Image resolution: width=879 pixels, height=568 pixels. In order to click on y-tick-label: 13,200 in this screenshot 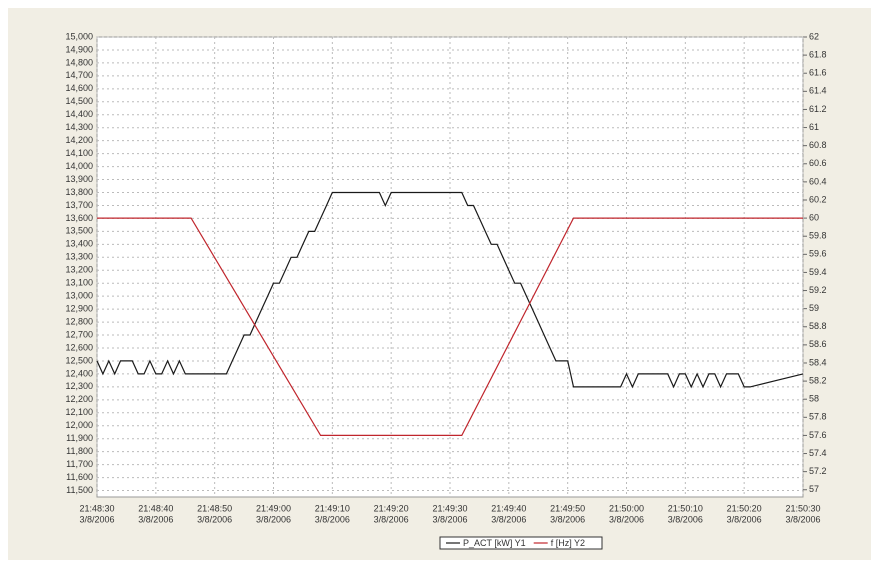, I will do `click(79, 270)`.